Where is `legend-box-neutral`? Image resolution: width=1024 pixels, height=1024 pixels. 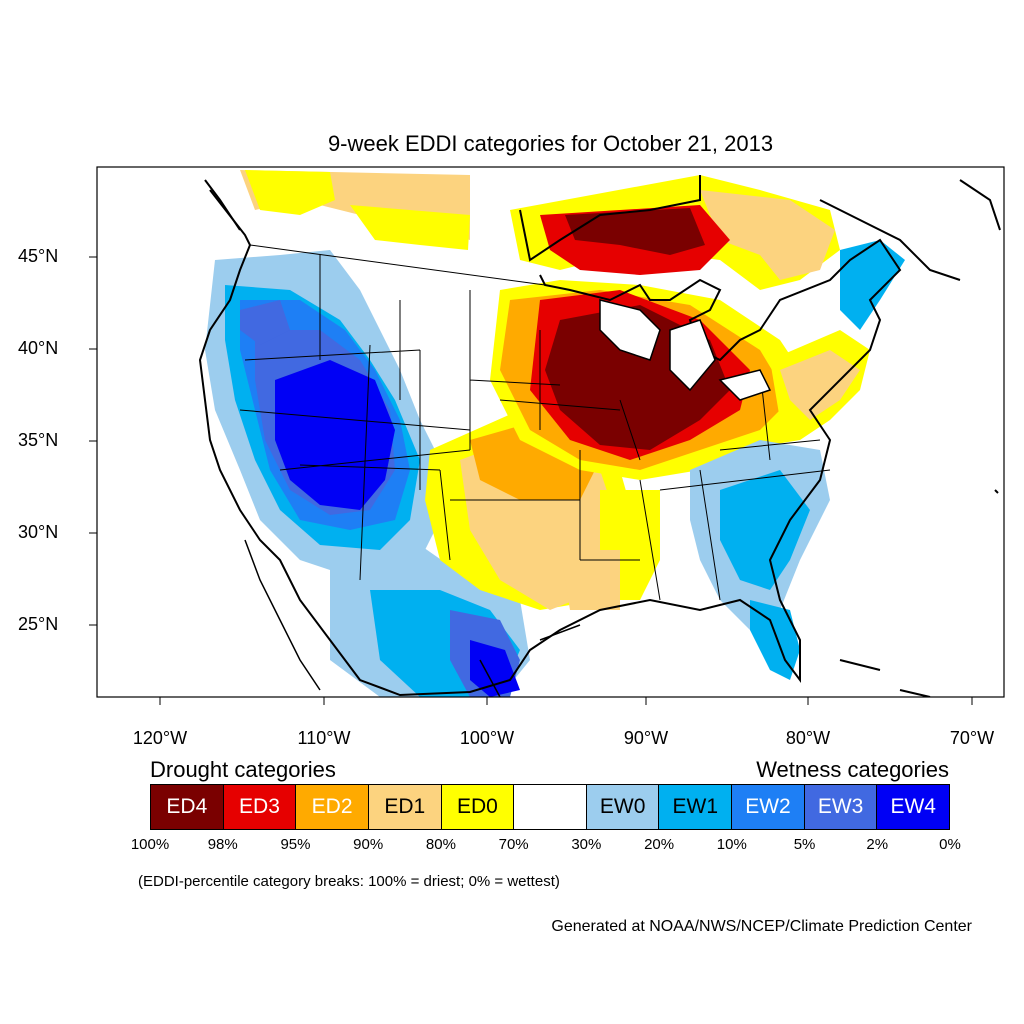 legend-box-neutral is located at coordinates (550, 807).